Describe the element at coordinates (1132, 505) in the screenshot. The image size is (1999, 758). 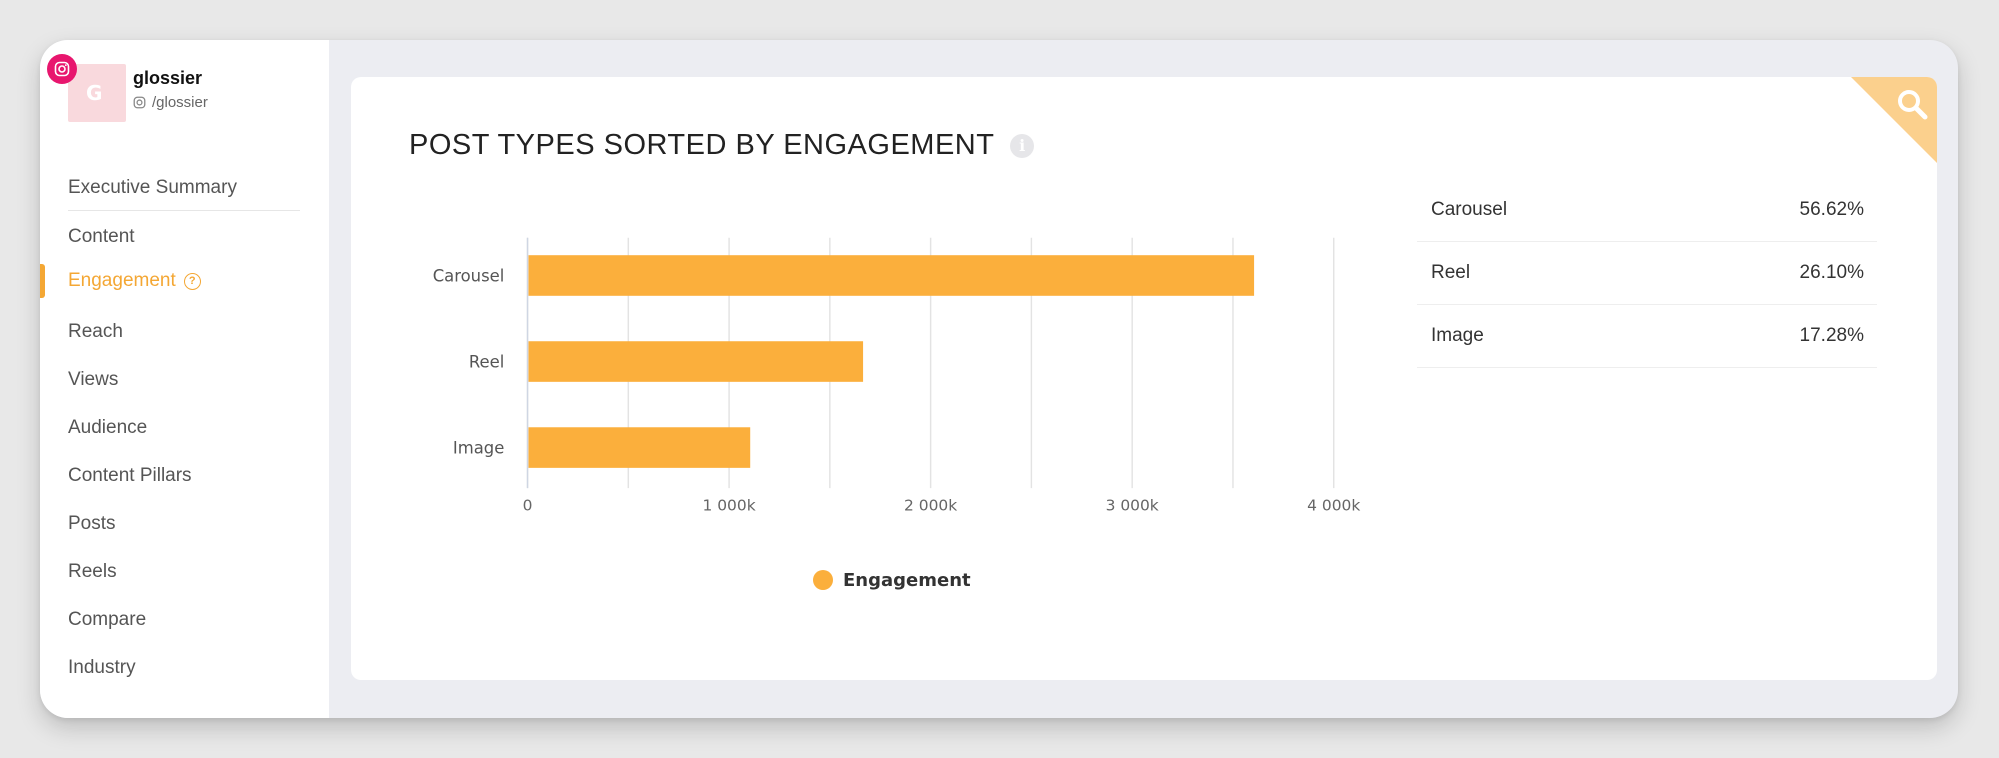
I see `x-tick-label: 3 000k` at that location.